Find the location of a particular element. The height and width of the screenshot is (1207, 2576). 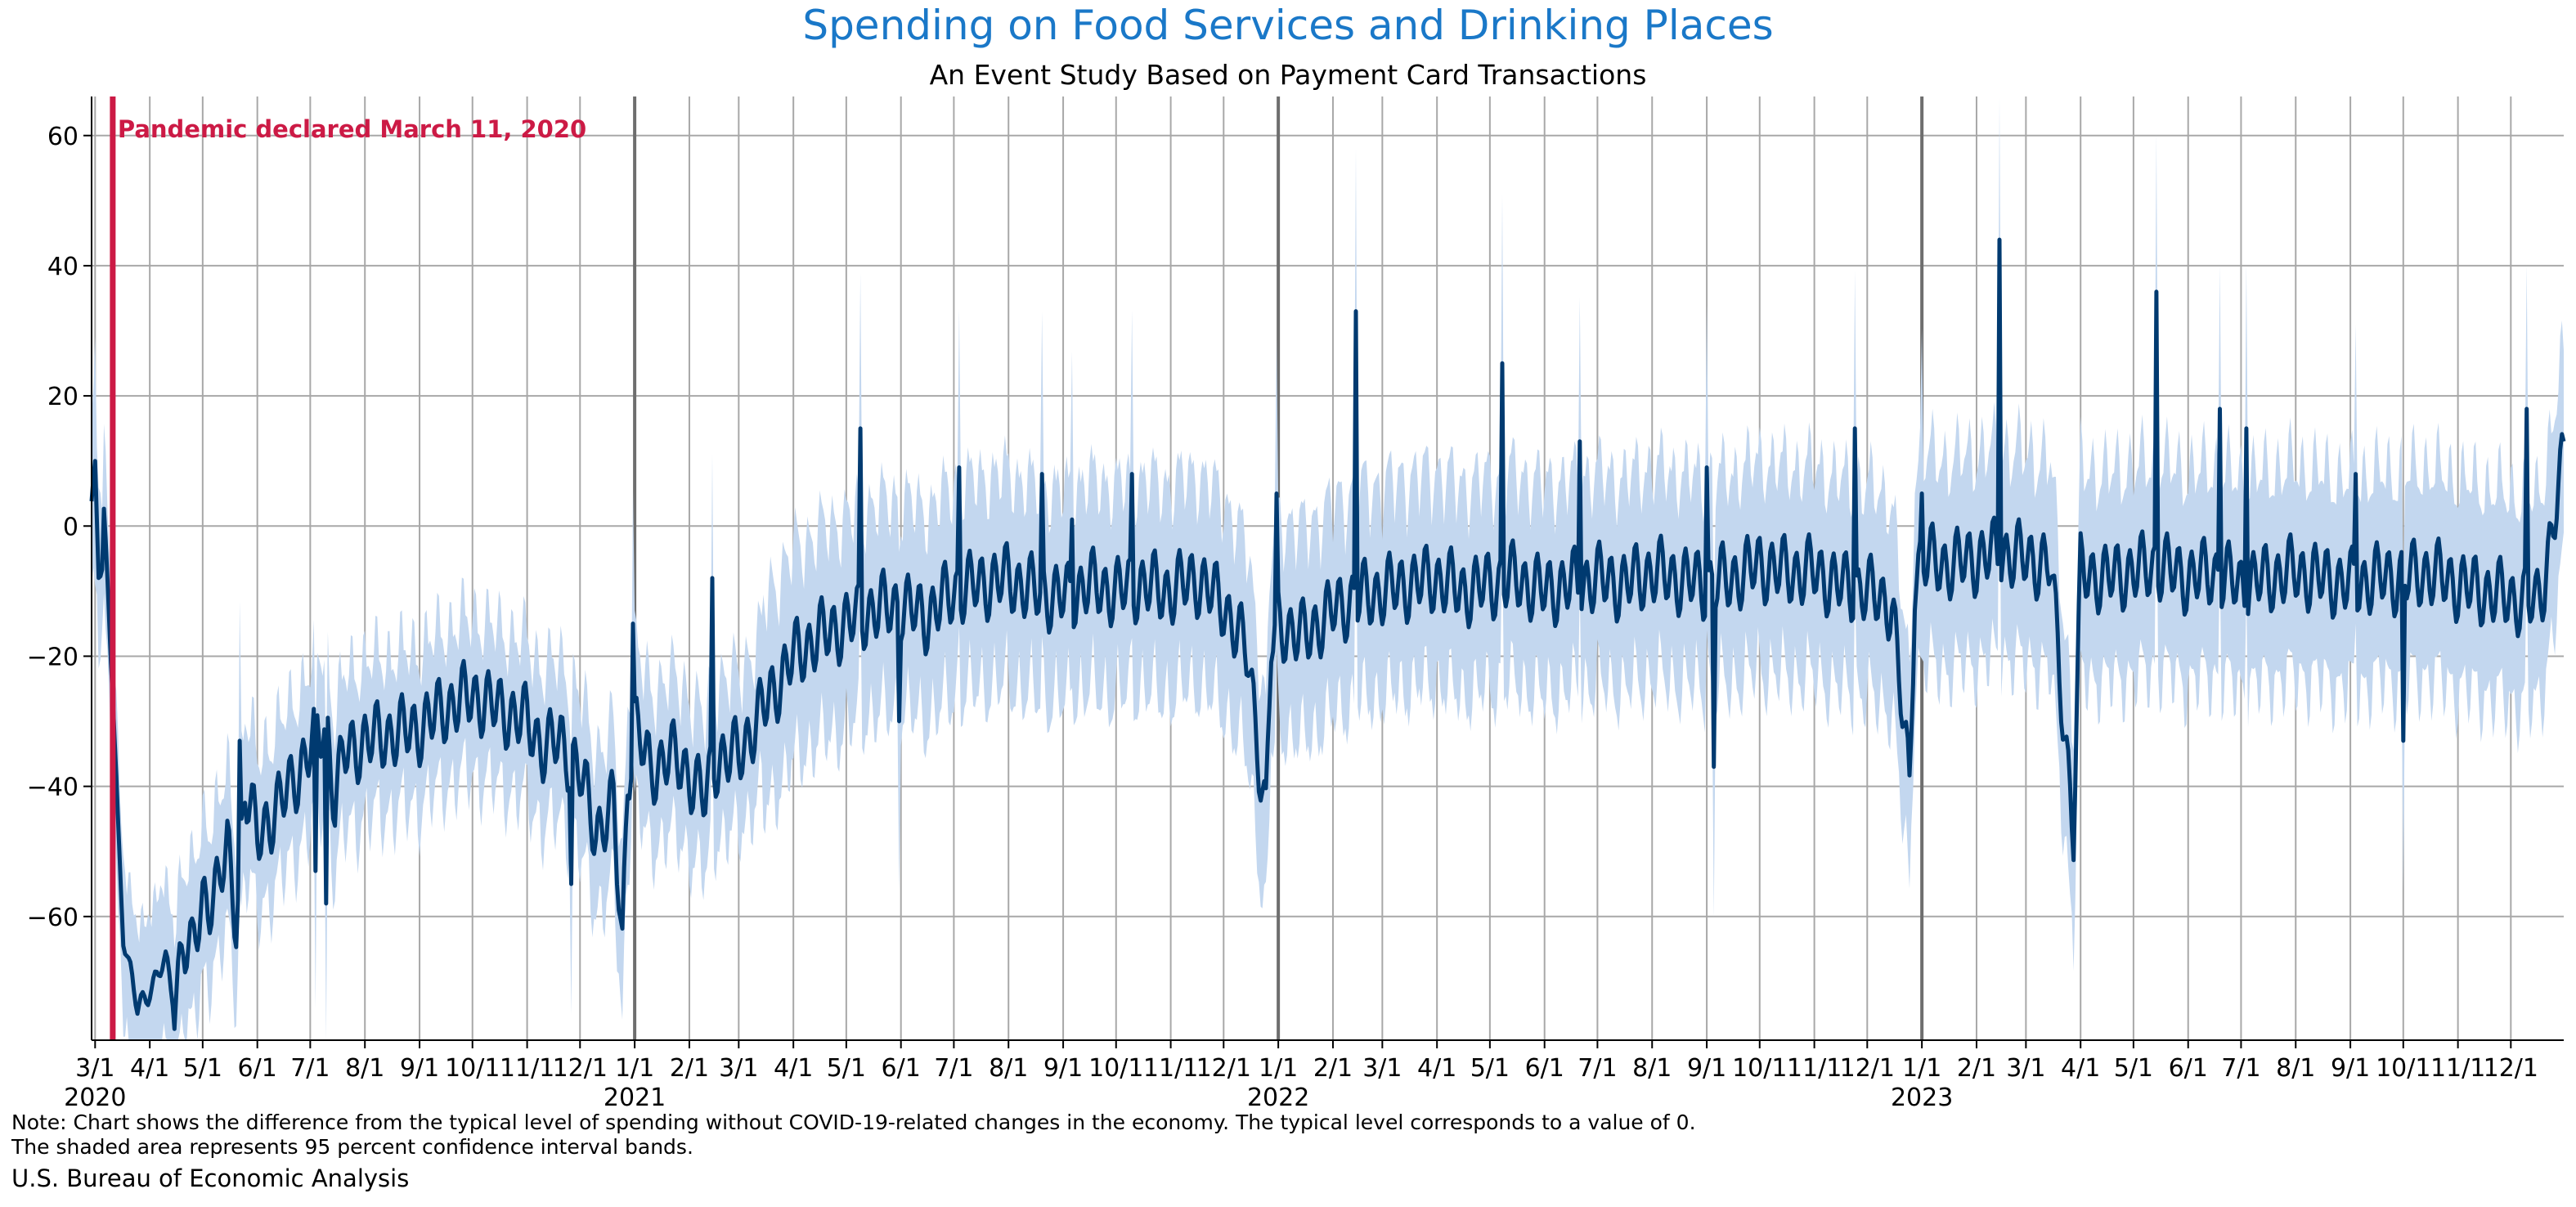

x-year-label: 2023 is located at coordinates (1922, 1098).